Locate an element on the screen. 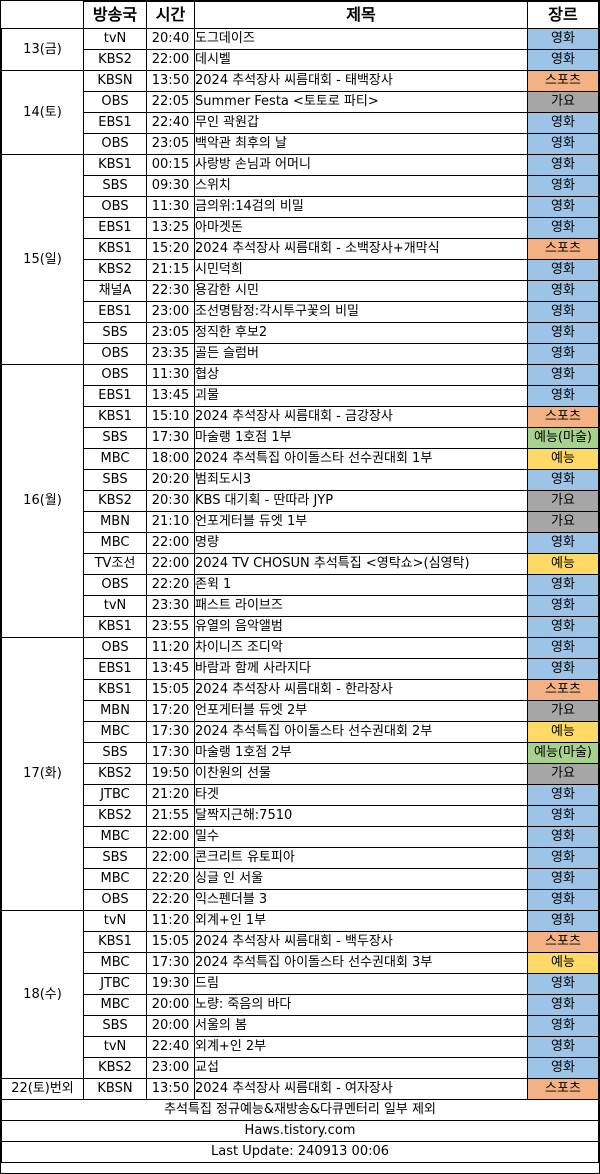 This screenshot has height=1174, width=600. channel-cell: tvN is located at coordinates (115, 1047).